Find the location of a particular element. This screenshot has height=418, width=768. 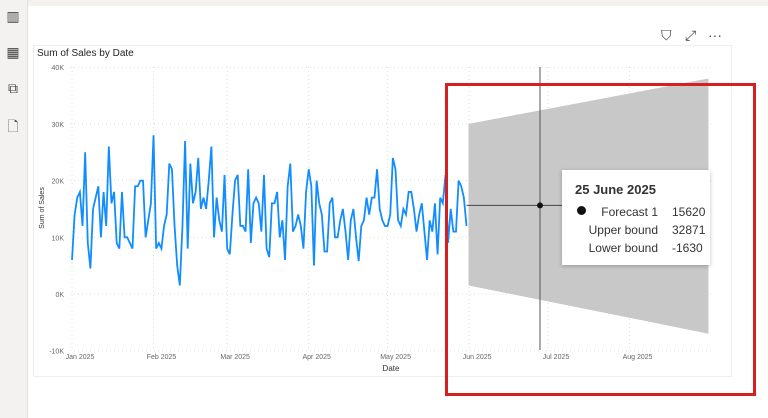

table-view-icon: ▦ is located at coordinates (13, 52).